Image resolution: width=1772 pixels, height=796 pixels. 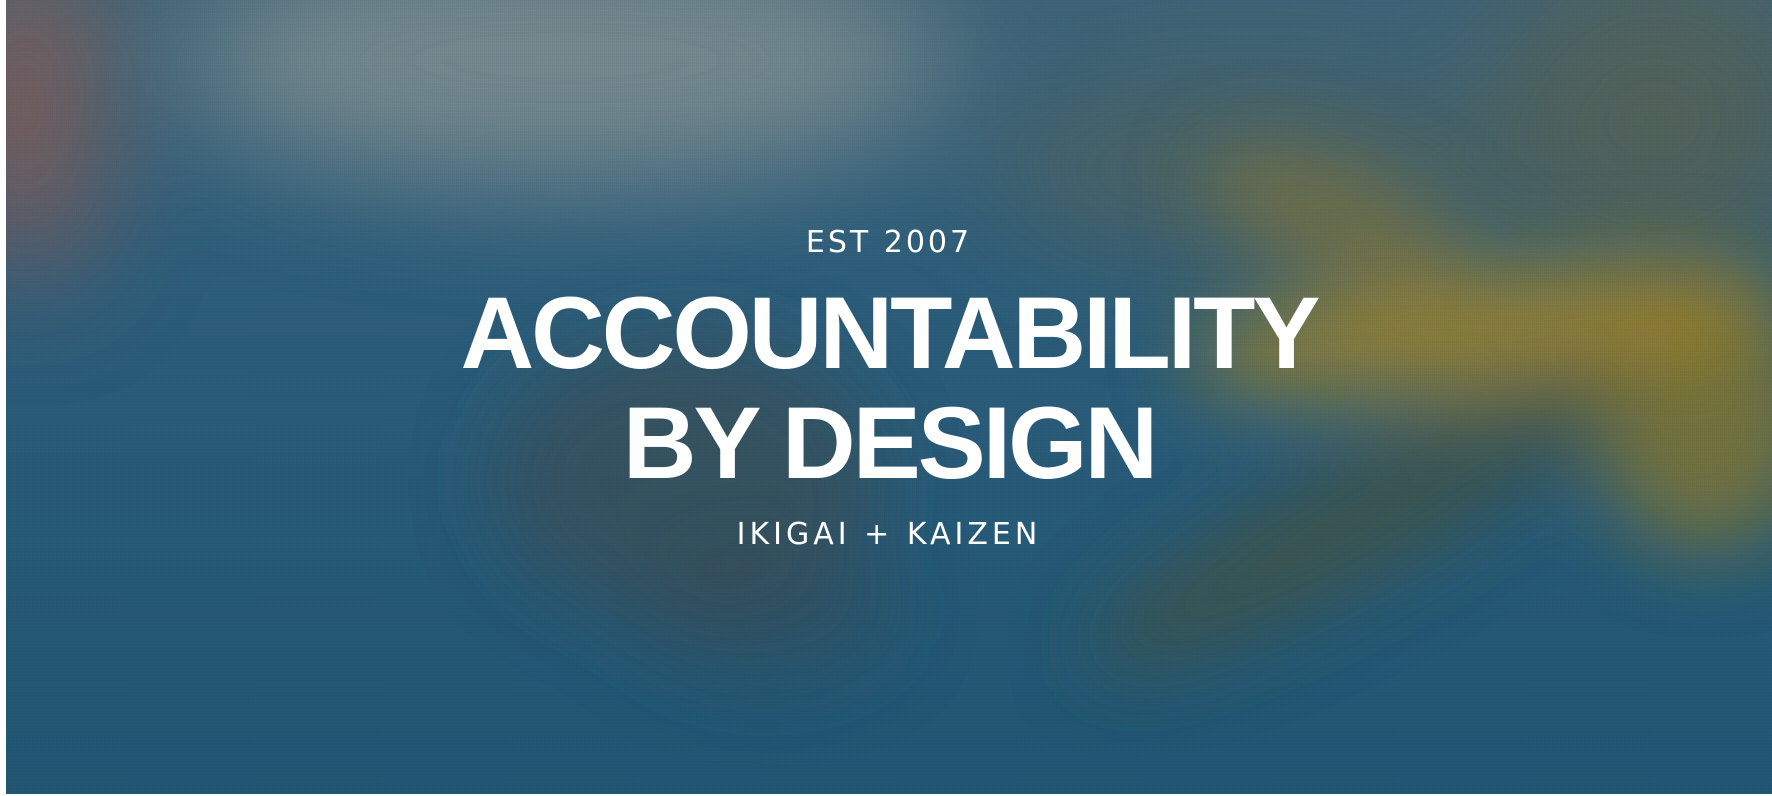 I want to click on headline-line-2: BY DESIGN, so click(x=890, y=443).